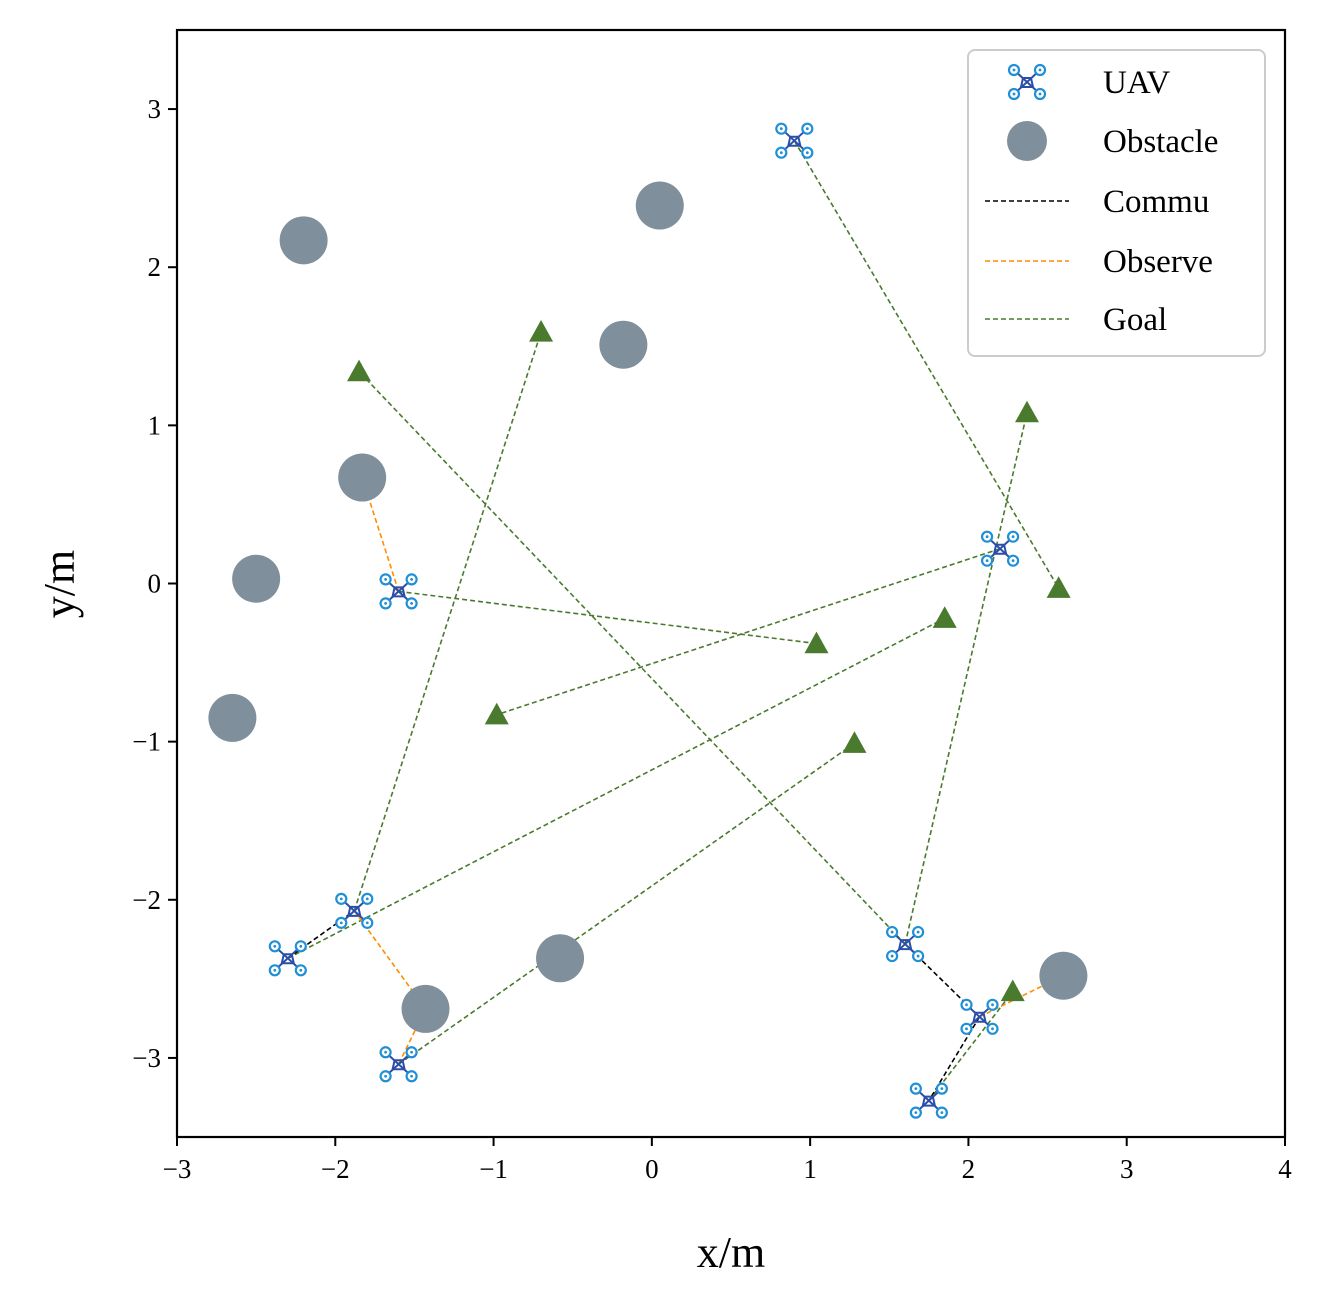 Image resolution: width=1326 pixels, height=1309 pixels. I want to click on y-tick-label-1: −2, so click(146, 900).